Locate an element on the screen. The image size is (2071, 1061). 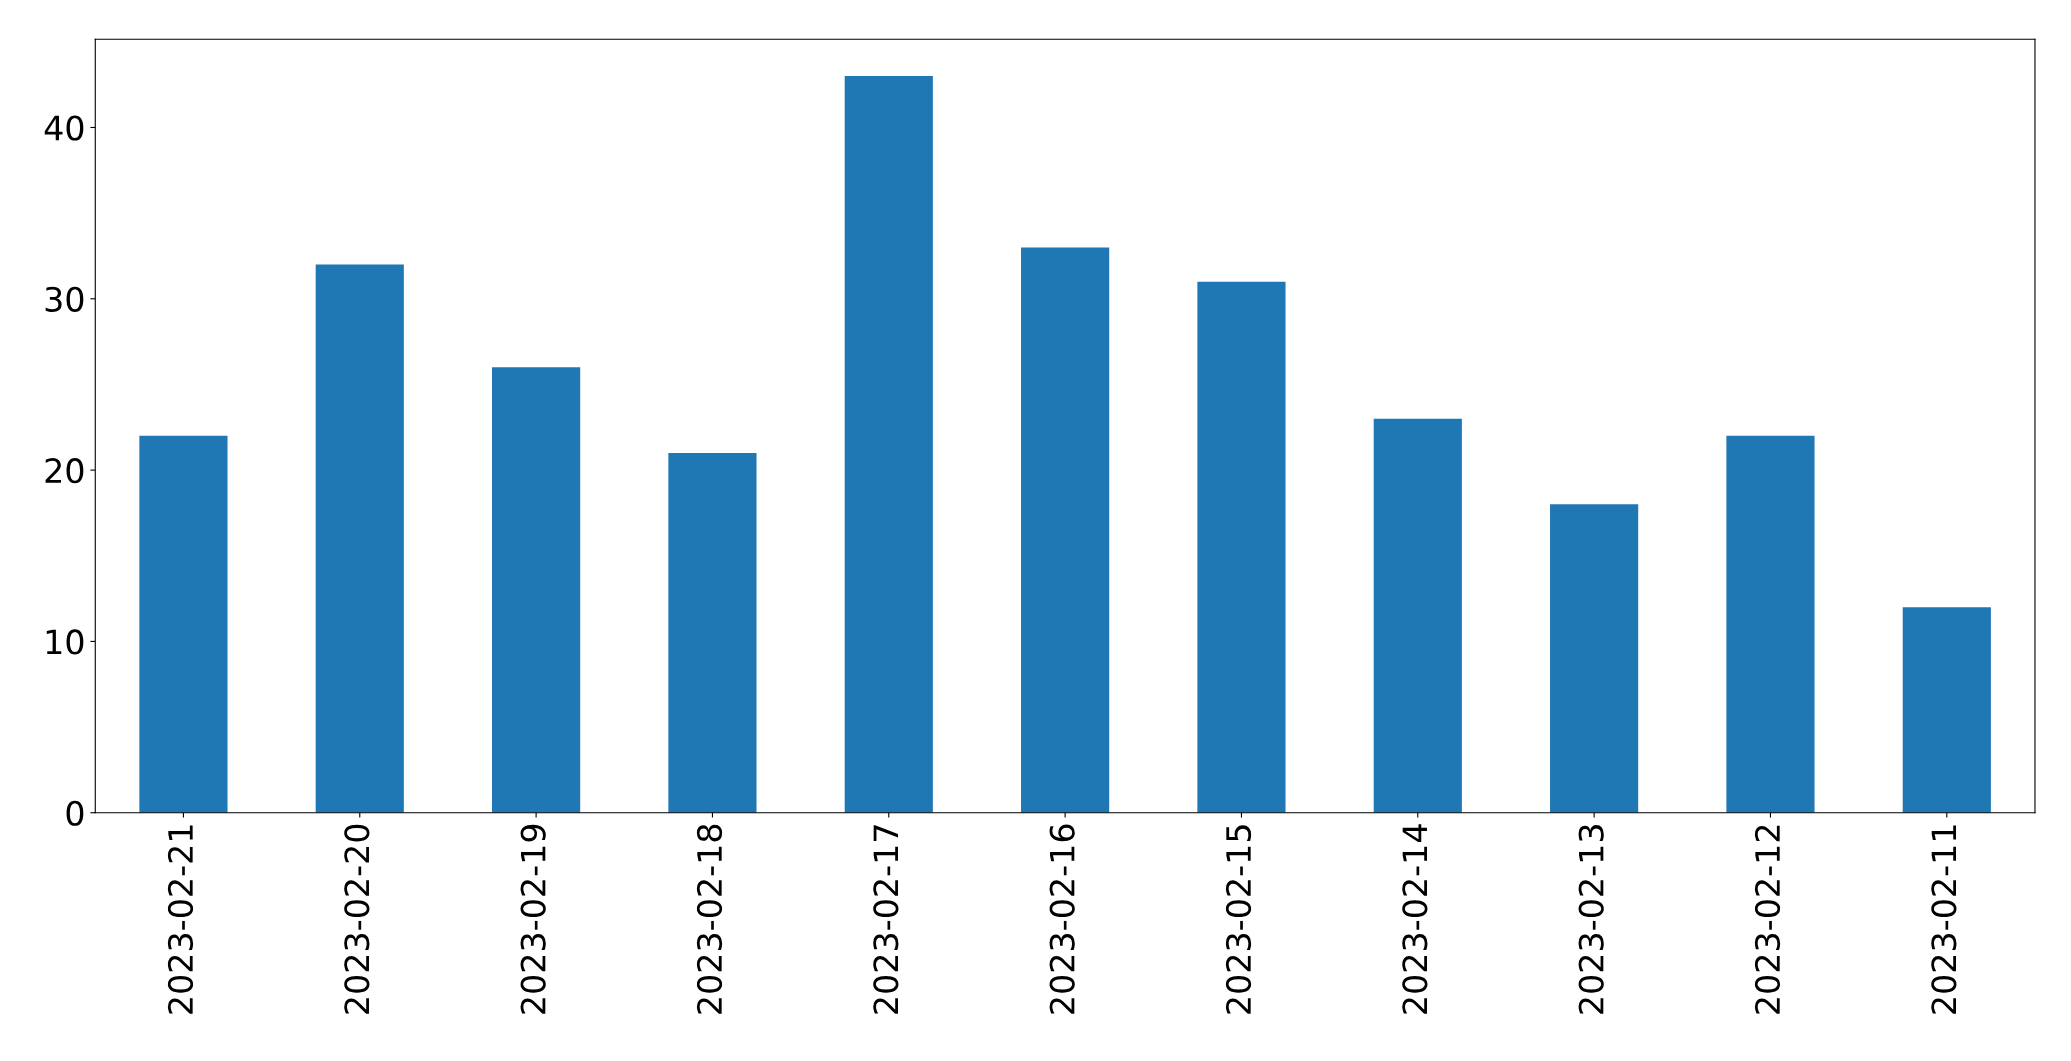
x-tick-label: 2023-02-19 is located at coordinates (533, 919).